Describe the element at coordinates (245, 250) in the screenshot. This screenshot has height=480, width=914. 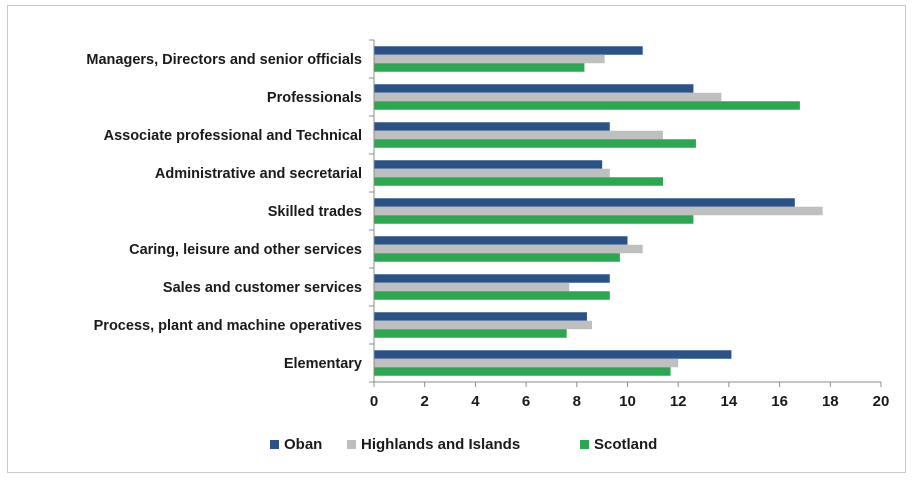
I see `category-label: Caring, leisure and other services` at that location.